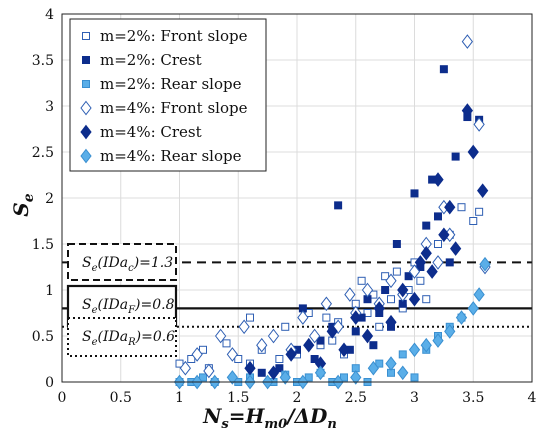 This screenshot has height=445, width=550. I want to click on x-axis-label: Ns=Hm0/ΔDn, so click(269, 418).